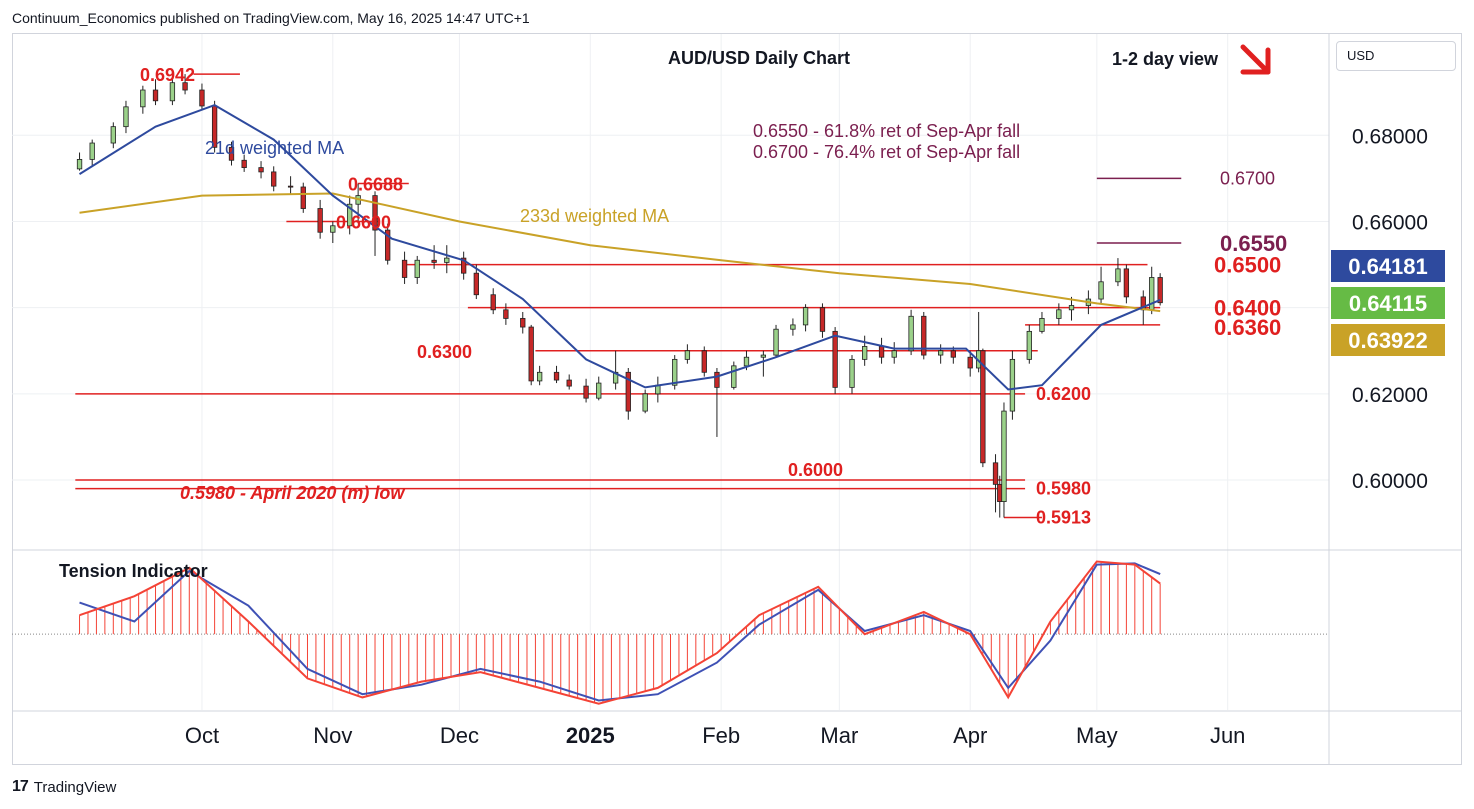 Image resolution: width=1474 pixels, height=809 pixels. Describe the element at coordinates (1255, 59) in the screenshot. I see `arrow-shaft` at that location.